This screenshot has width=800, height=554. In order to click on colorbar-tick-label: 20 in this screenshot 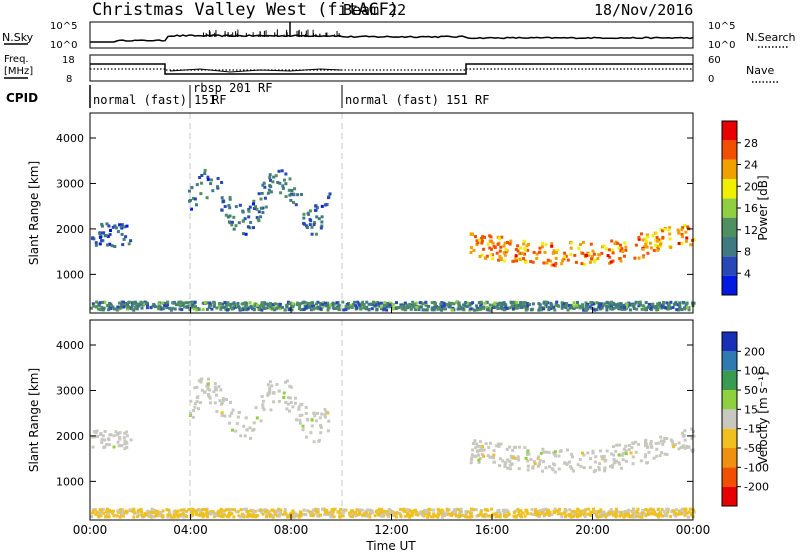, I will do `click(751, 186)`.